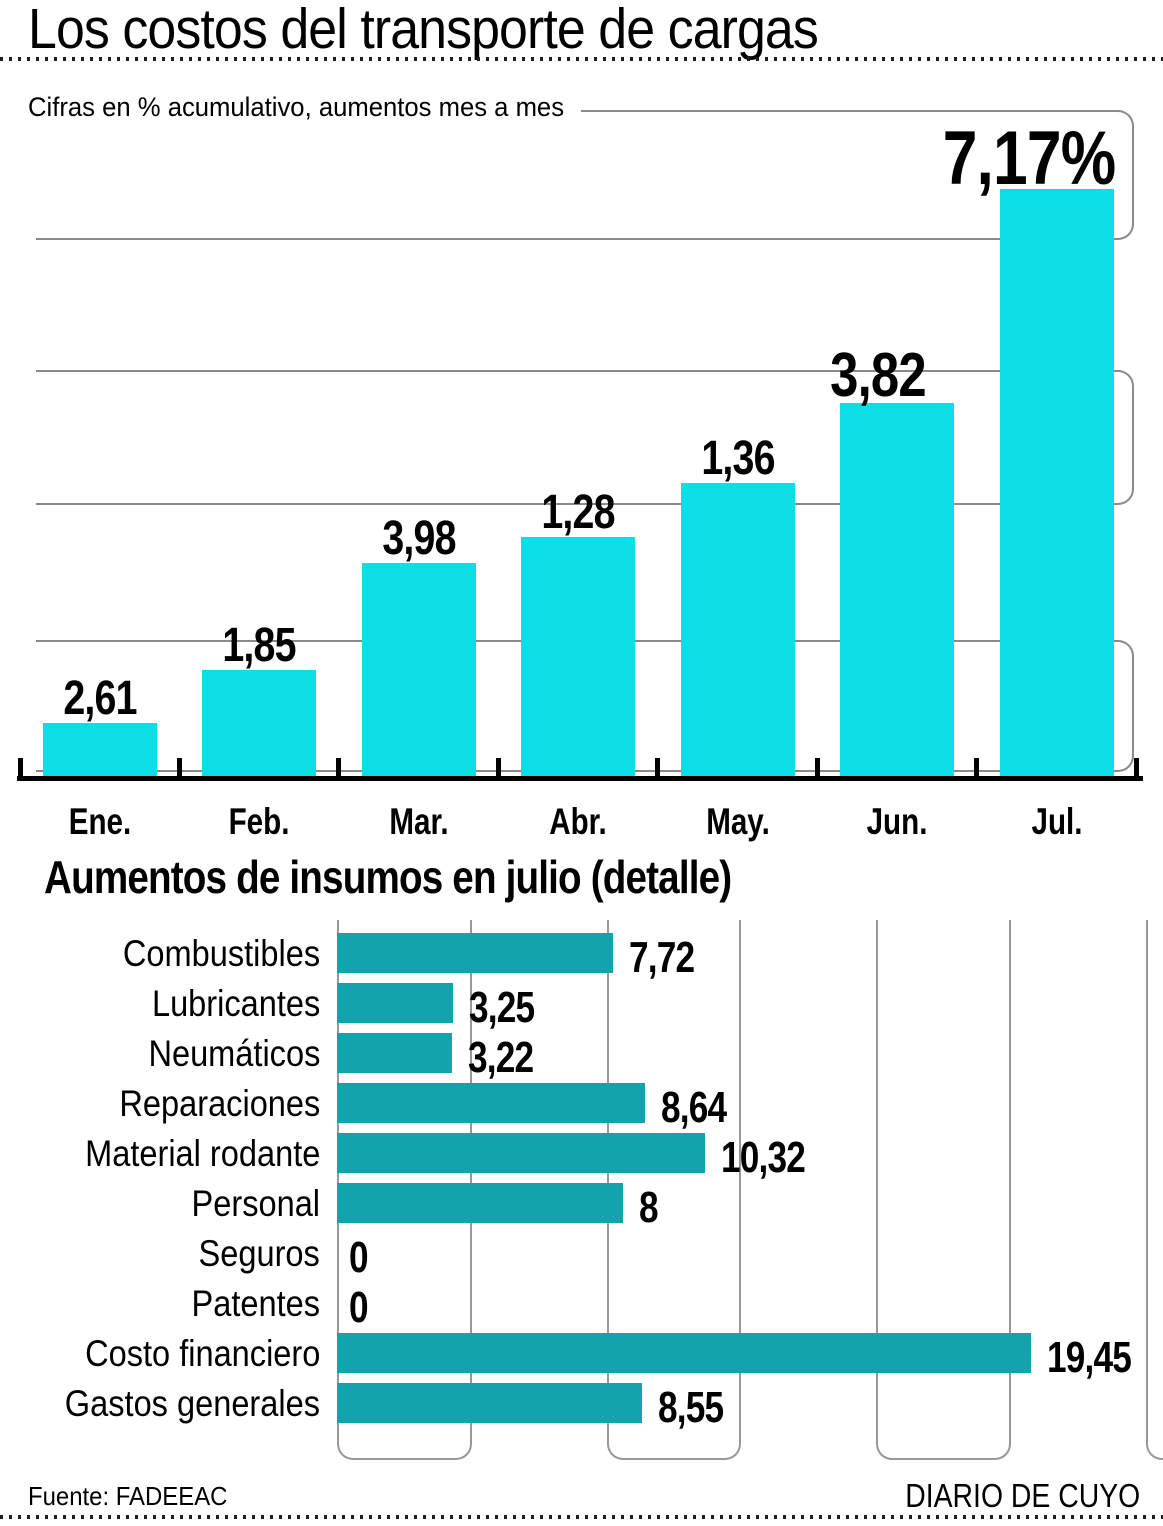 The width and height of the screenshot is (1163, 1526). I want to click on dotted-rule-bottom, so click(581, 1517).